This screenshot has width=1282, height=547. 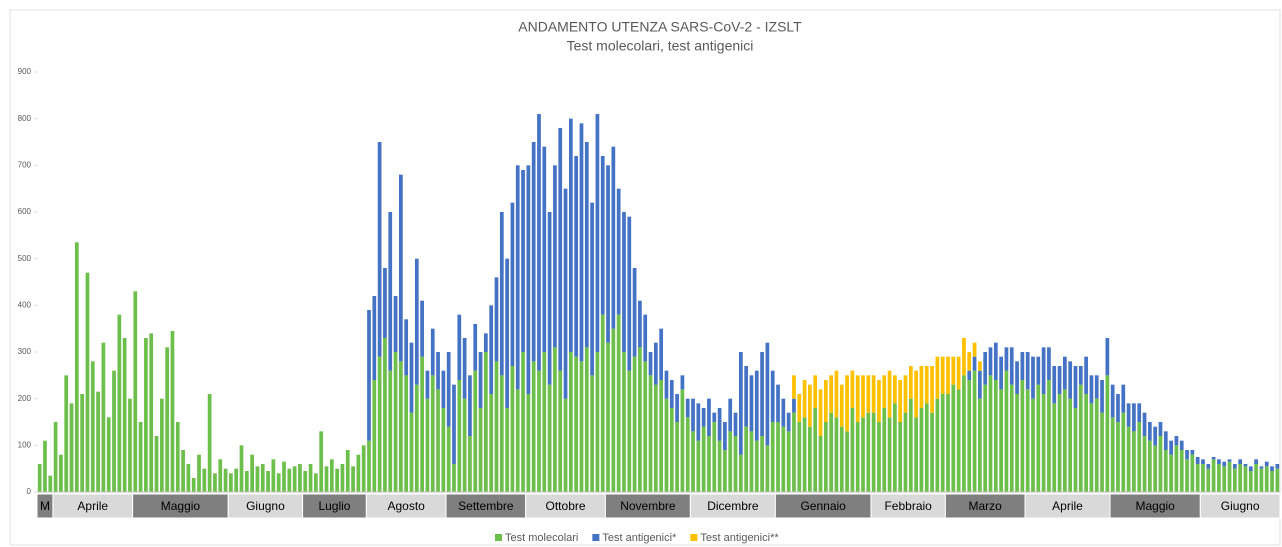 I want to click on y-tick-label: 800, so click(x=25, y=118).